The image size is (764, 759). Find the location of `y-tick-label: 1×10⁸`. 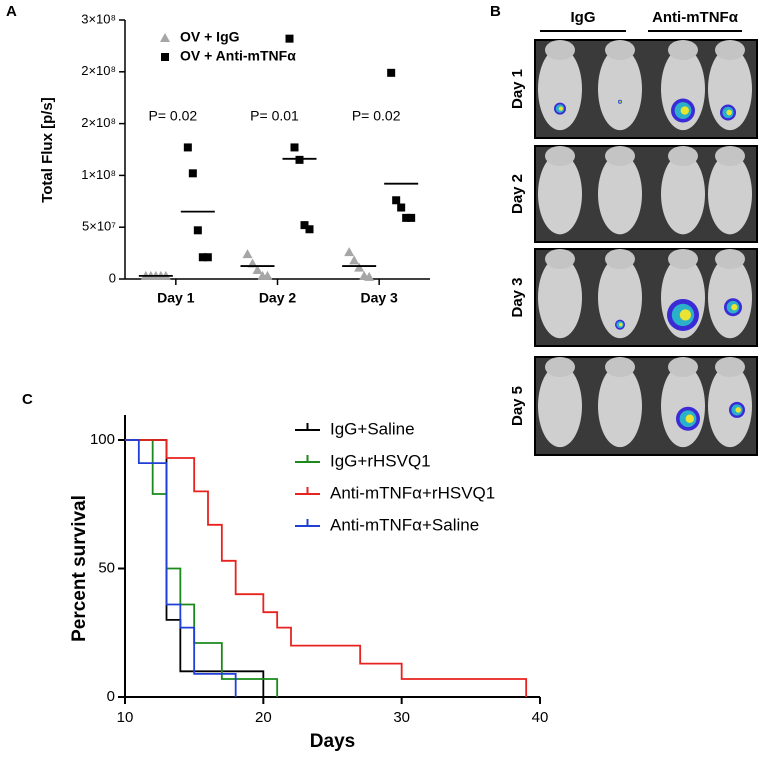

y-tick-label: 1×10⁸ is located at coordinates (98, 174).